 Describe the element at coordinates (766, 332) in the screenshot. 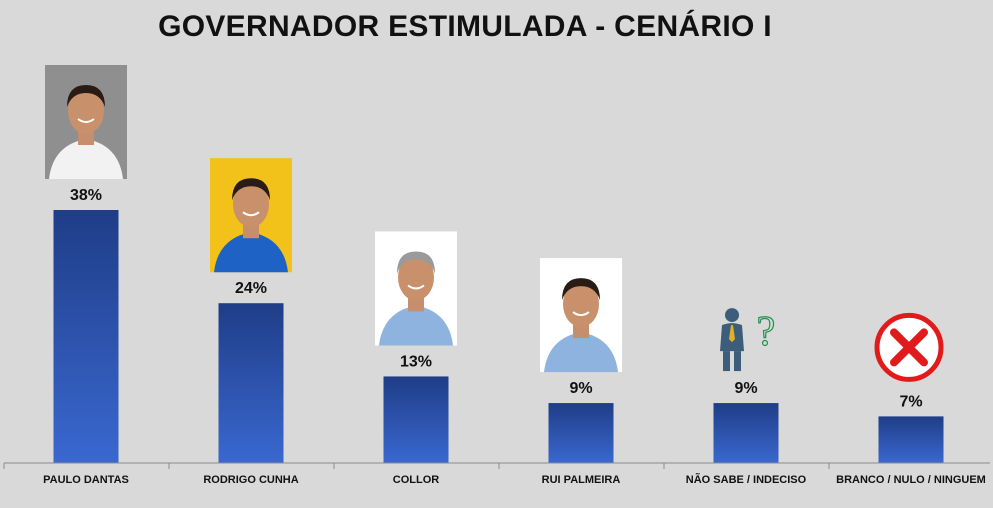

I see `question-mark-icon: ?` at that location.